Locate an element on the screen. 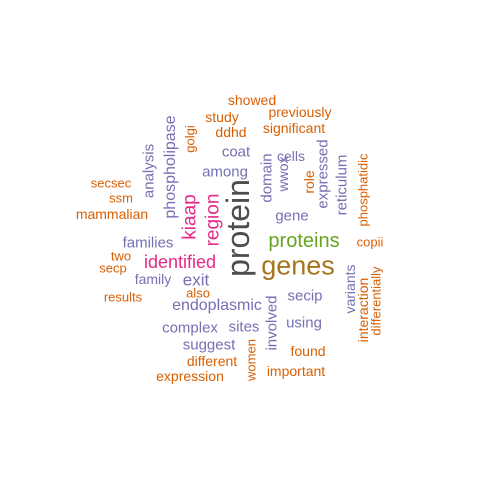  word-wwox: wwox is located at coordinates (283, 174).